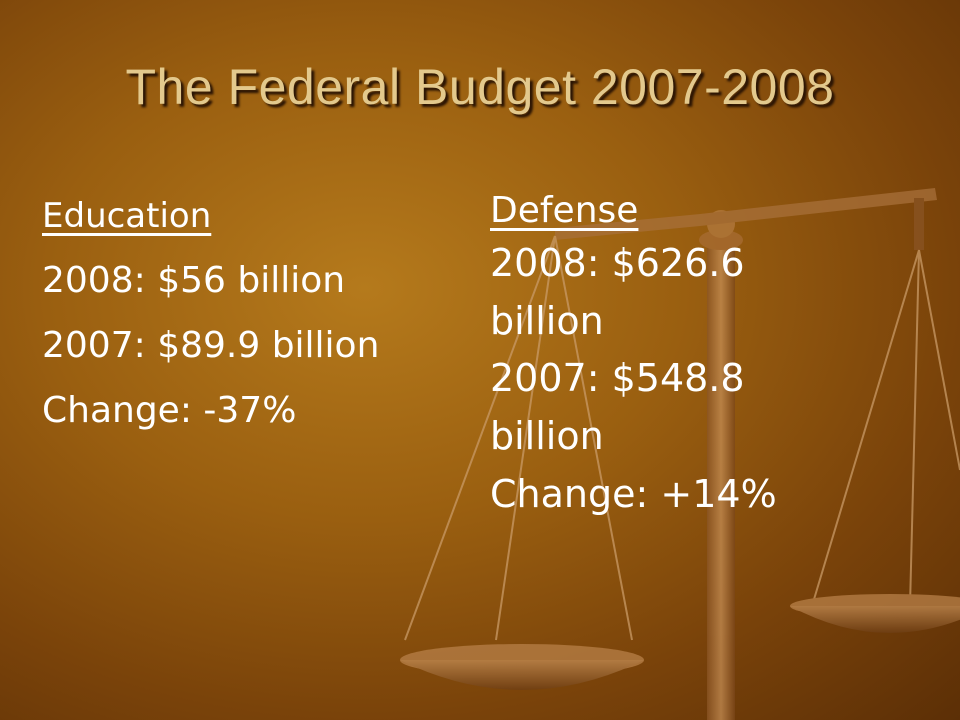 The height and width of the screenshot is (720, 960). What do you see at coordinates (547, 320) in the screenshot?
I see `defense-2008-unit: billion` at bounding box center [547, 320].